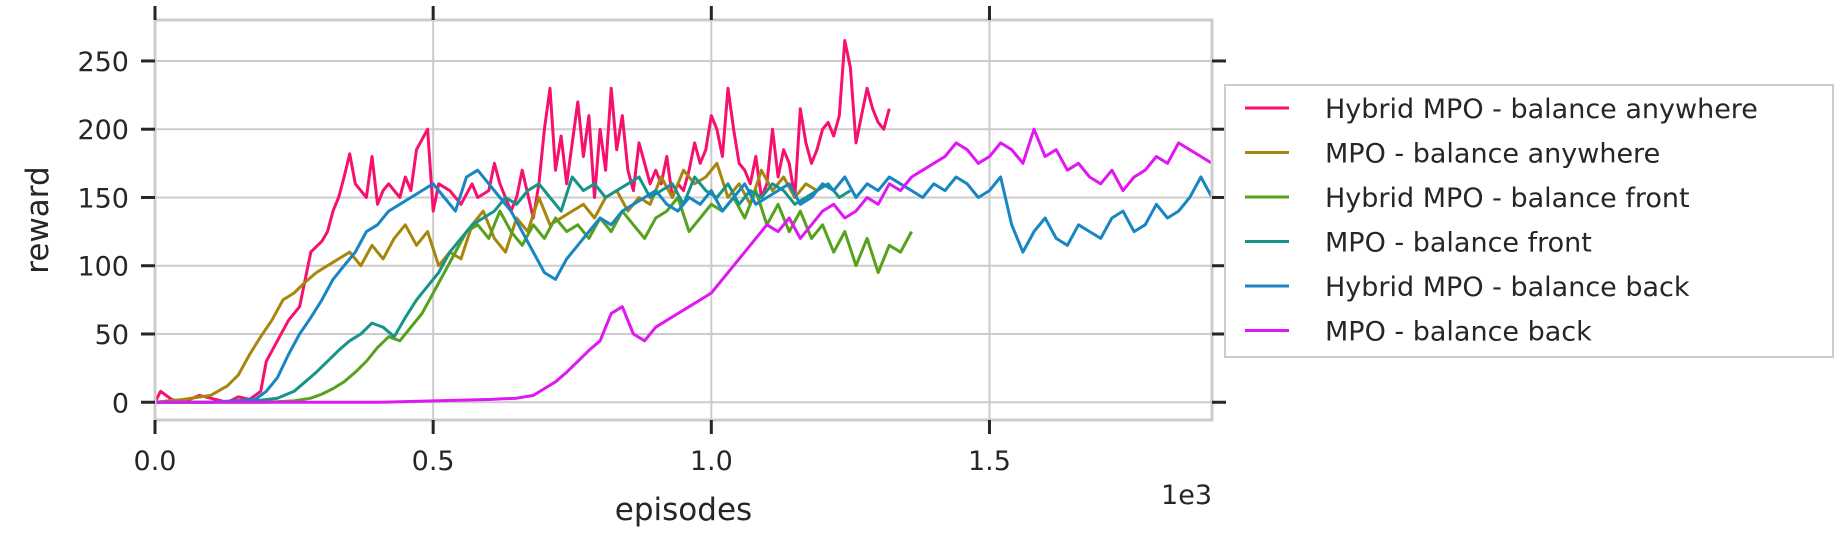  I want to click on x-tick-label: 0.5, so click(433, 461).